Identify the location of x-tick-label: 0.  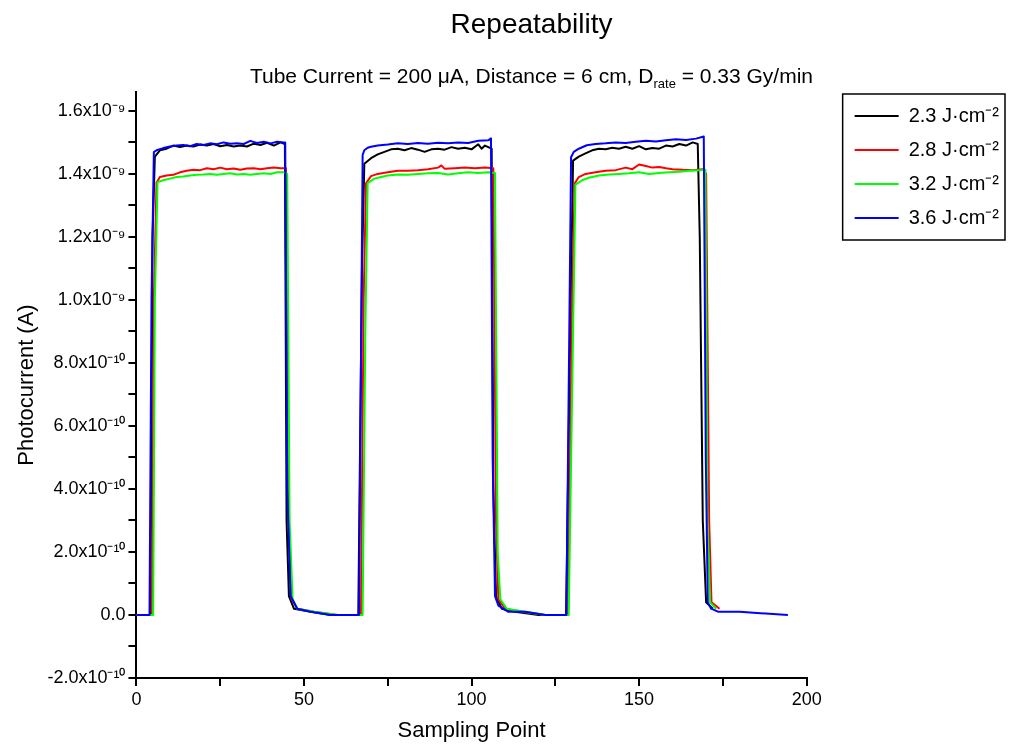
(136, 698).